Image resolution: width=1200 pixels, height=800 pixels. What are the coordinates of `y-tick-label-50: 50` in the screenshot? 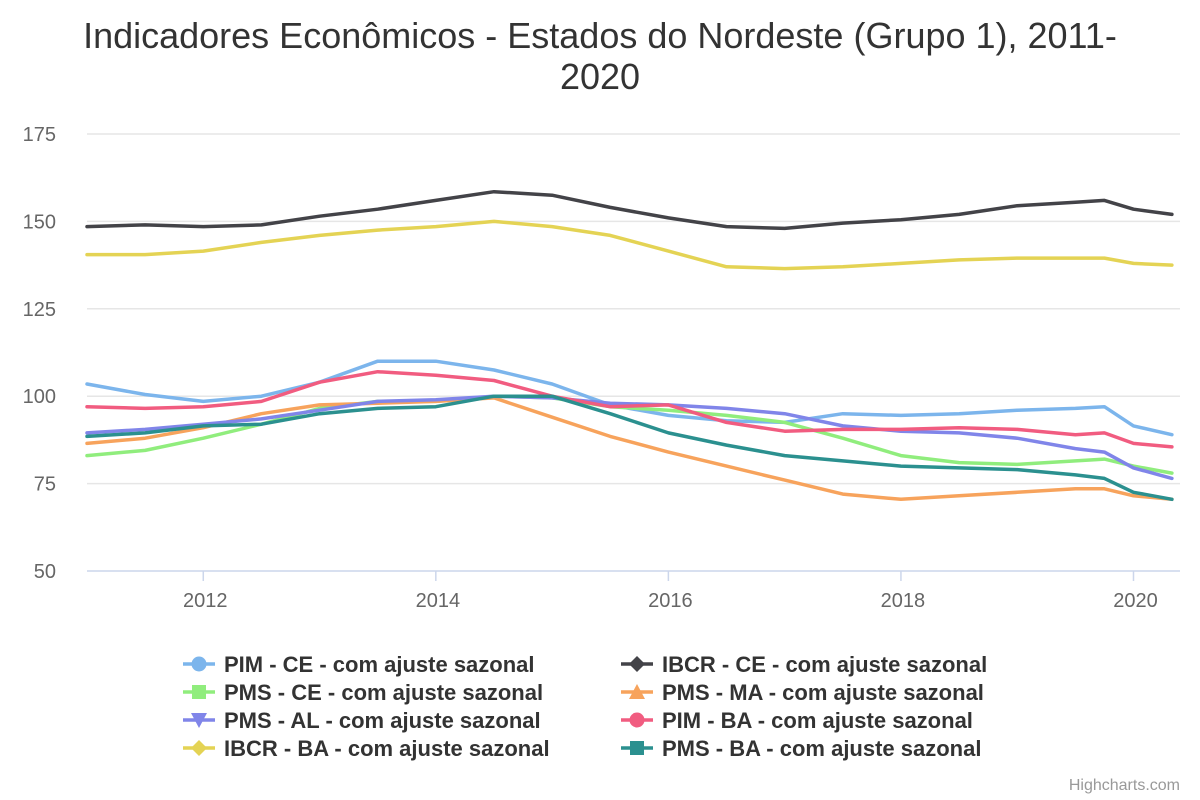 It's located at (45, 572).